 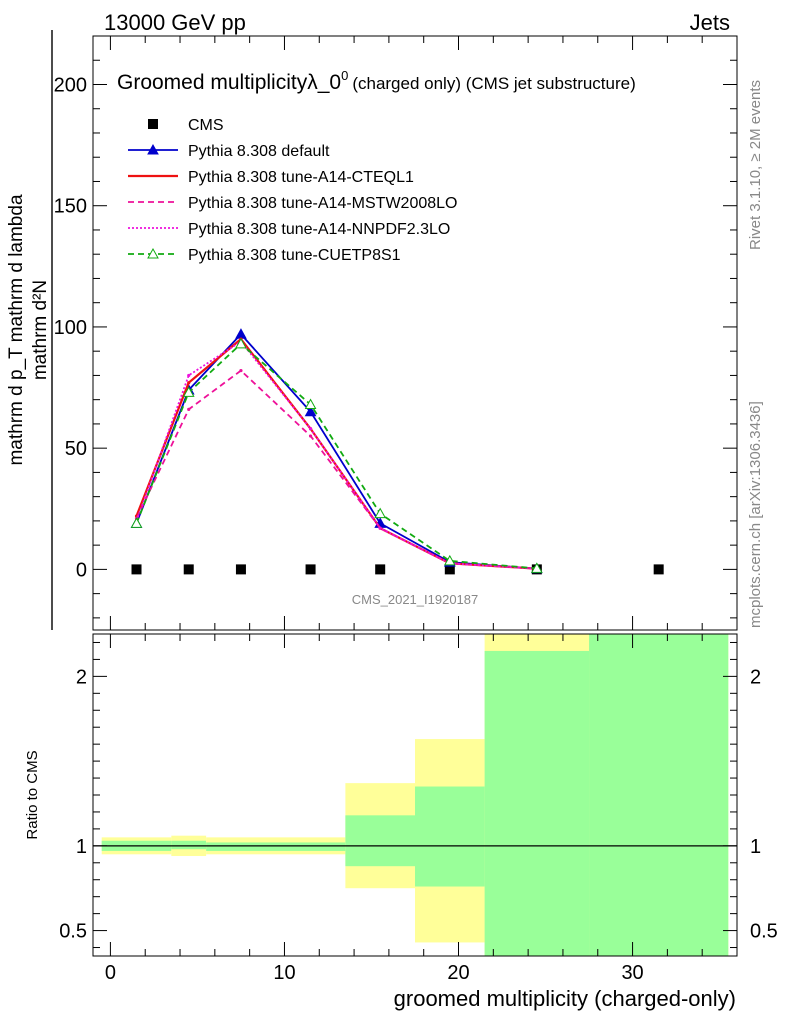 I want to click on legend-item: Pythia 8.308 tune-A14-MSTW2008LO, so click(x=292, y=203).